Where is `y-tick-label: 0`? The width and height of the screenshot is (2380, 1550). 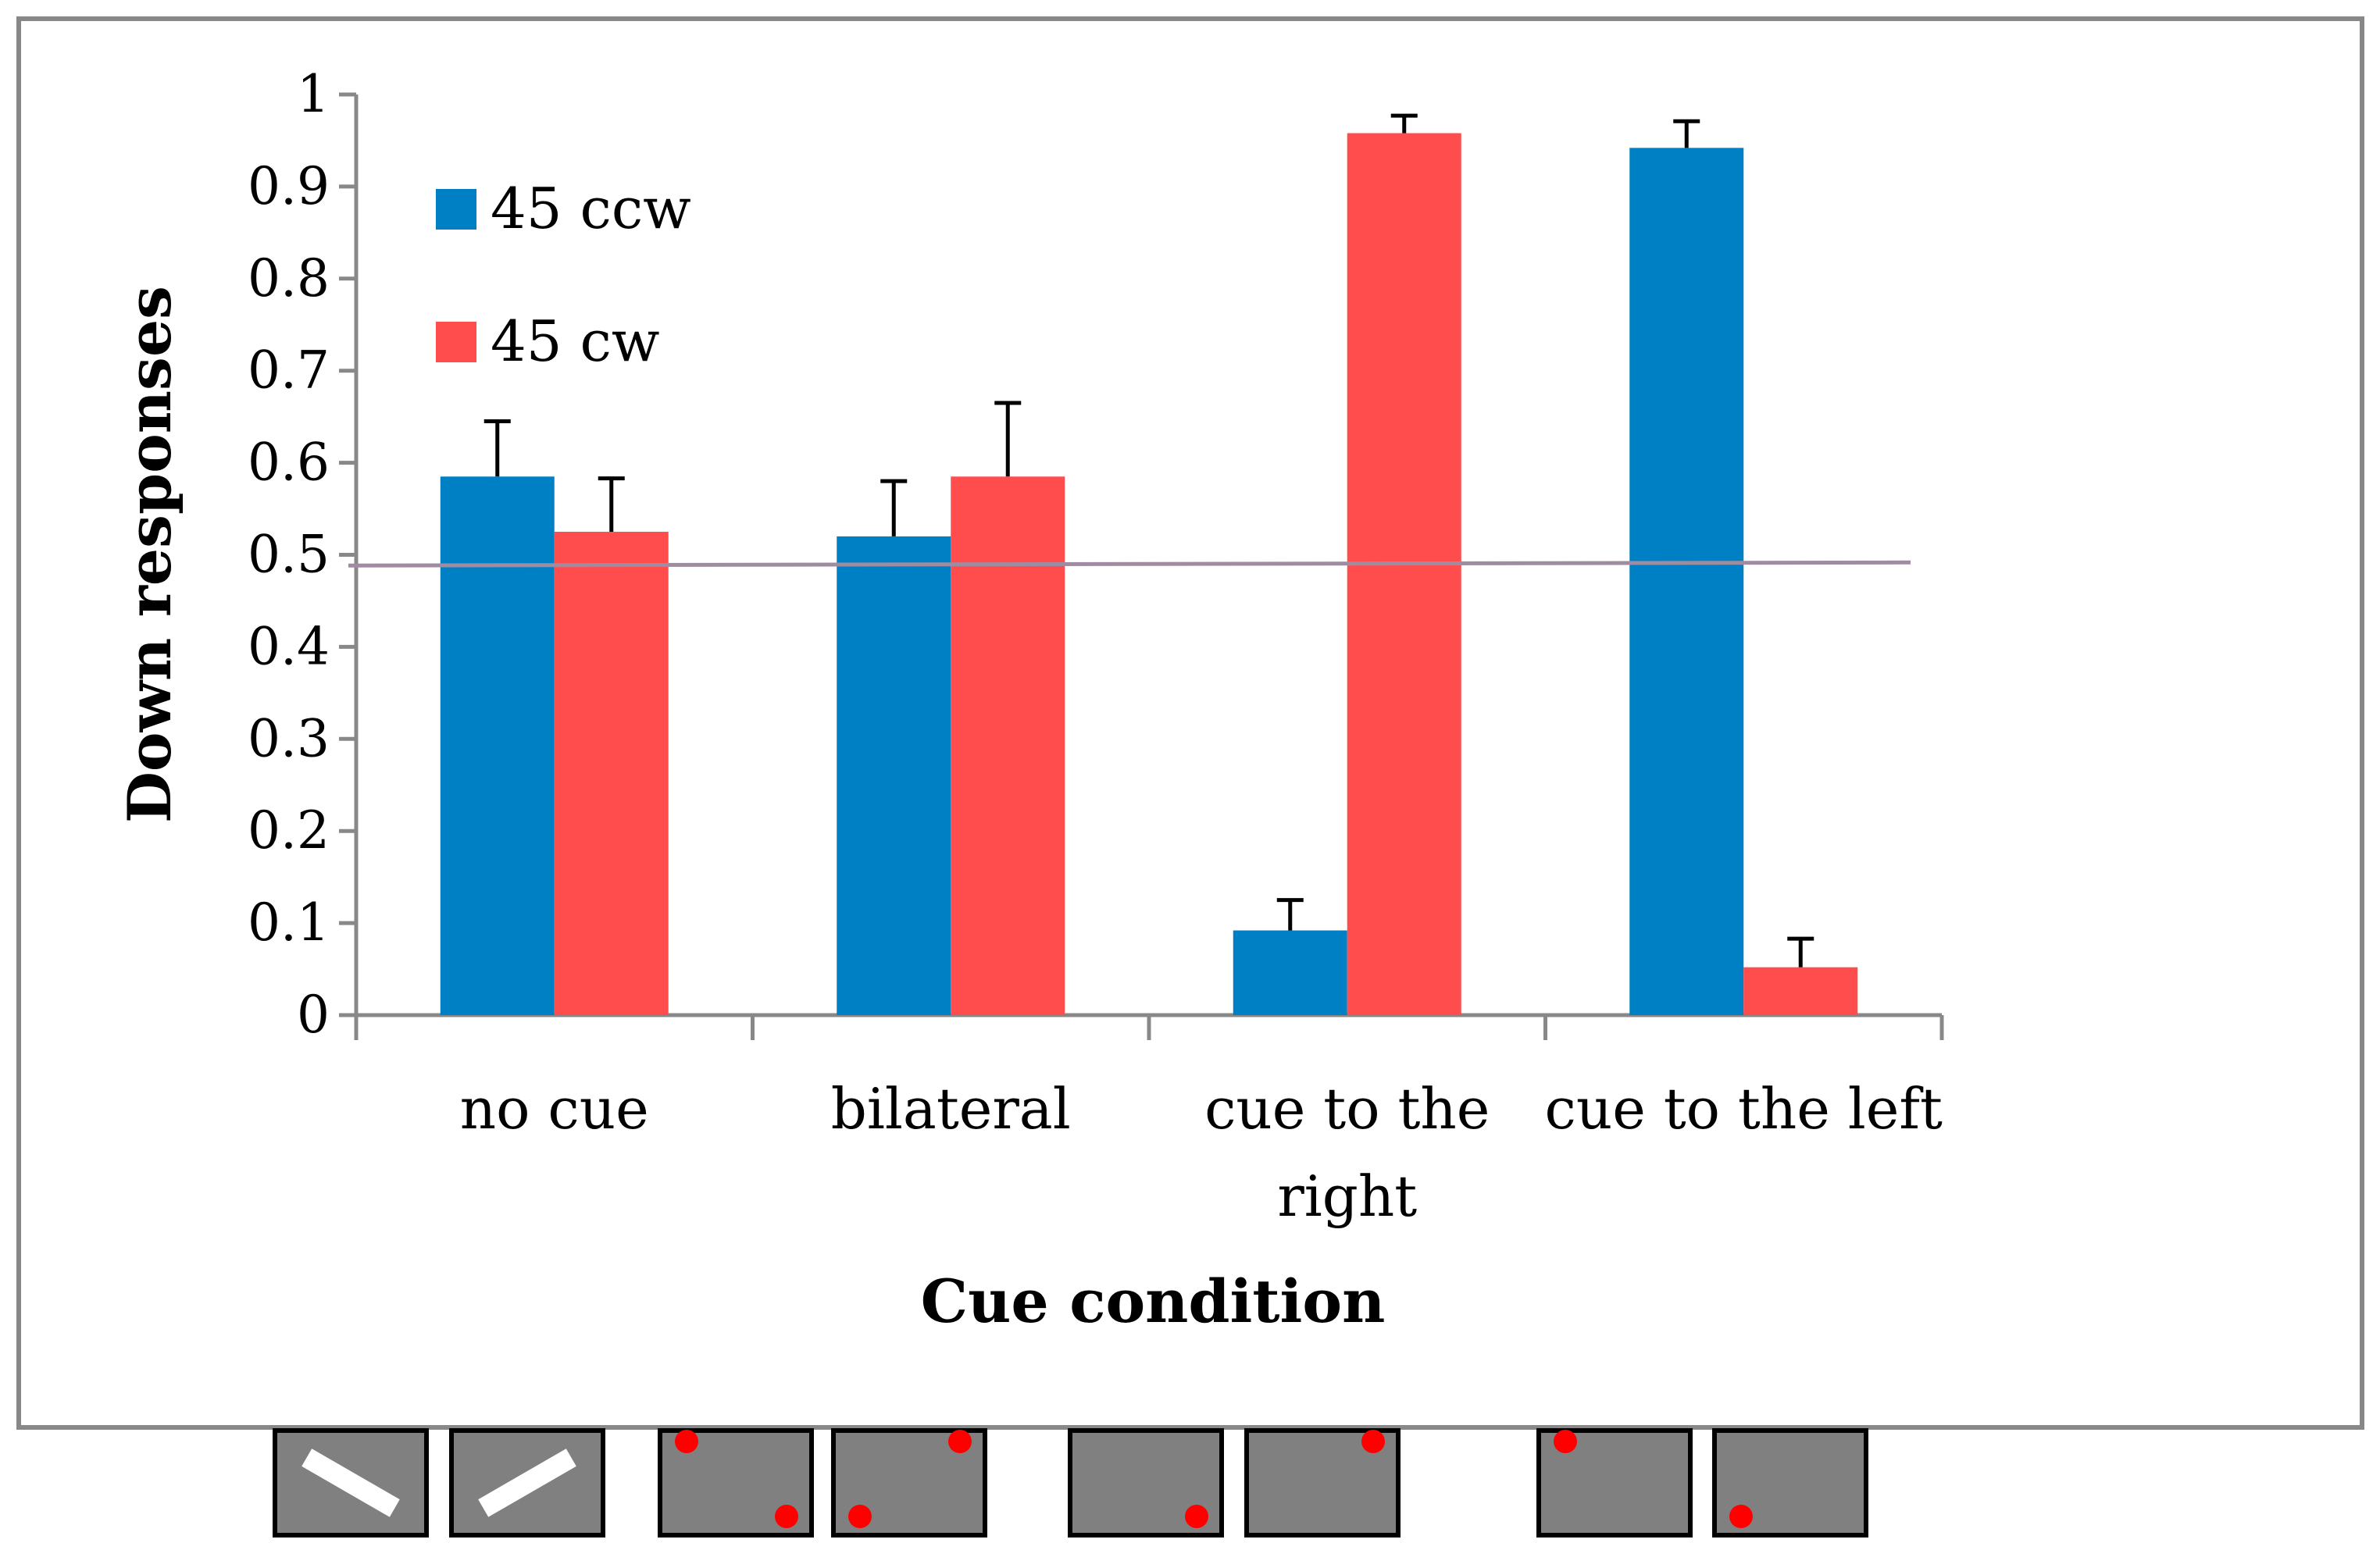 y-tick-label: 0 is located at coordinates (313, 1015).